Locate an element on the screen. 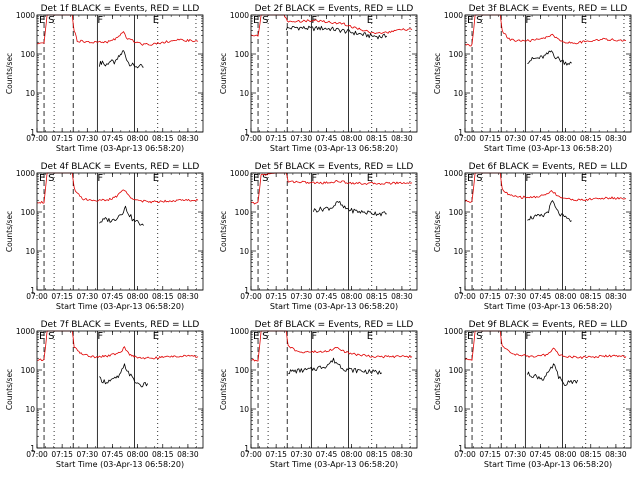 Image resolution: width=640 pixels, height=480 pixels. panel-title: Det 7f BLACK = Events, RED = LLD is located at coordinates (120, 325).